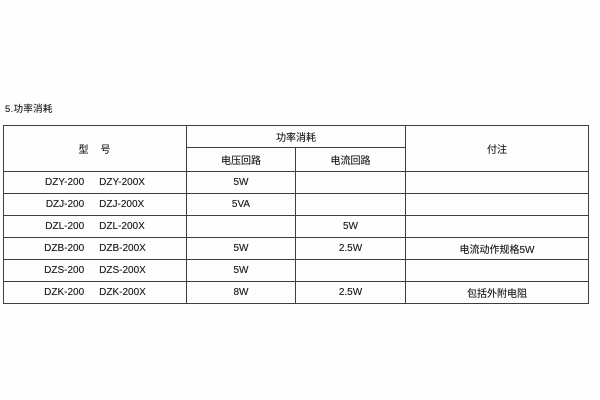  Describe the element at coordinates (29, 109) in the screenshot. I see `section-title: 5.功率消耗` at that location.